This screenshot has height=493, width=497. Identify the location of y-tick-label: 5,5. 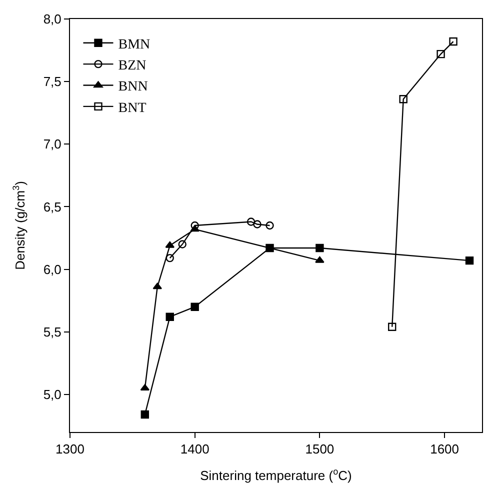
(52, 332).